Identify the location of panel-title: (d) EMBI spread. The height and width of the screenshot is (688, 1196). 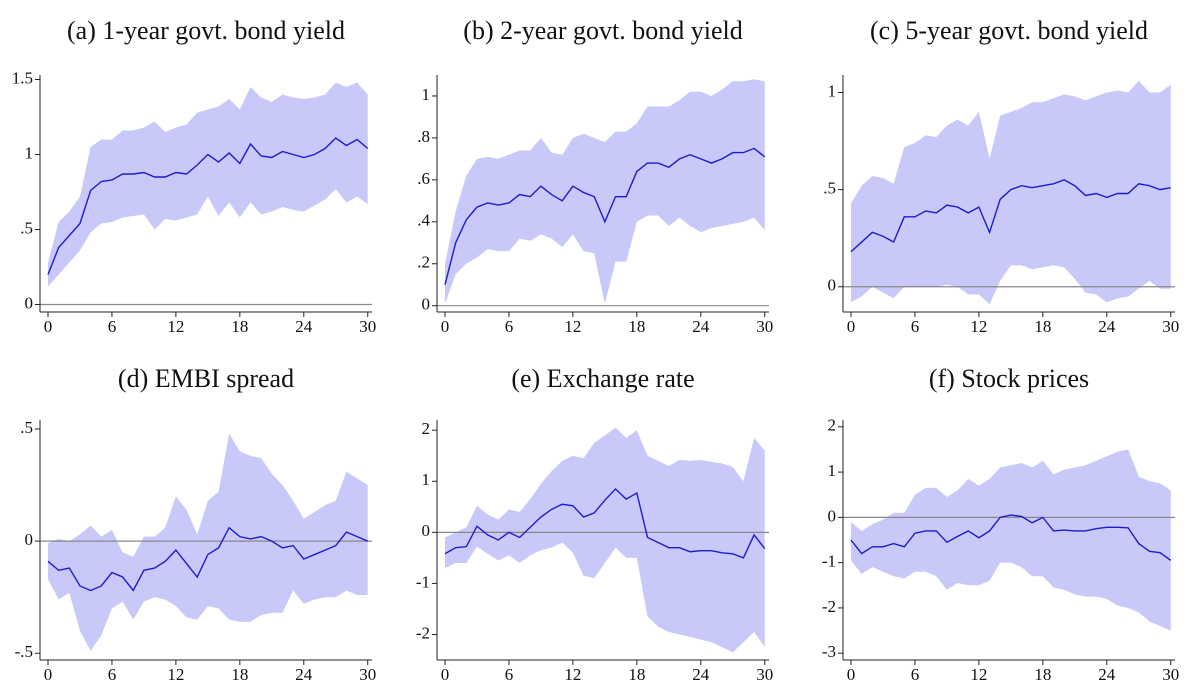
(206, 378).